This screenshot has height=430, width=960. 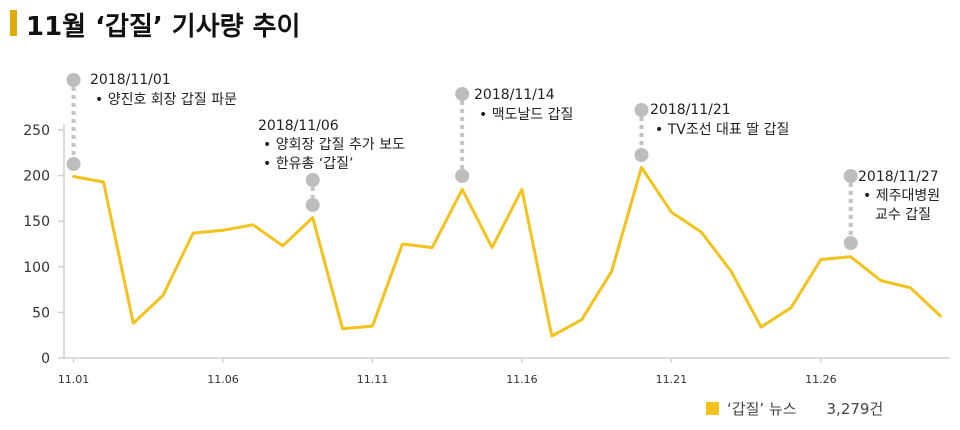 What do you see at coordinates (36, 222) in the screenshot?
I see `y-tick-label: 150` at bounding box center [36, 222].